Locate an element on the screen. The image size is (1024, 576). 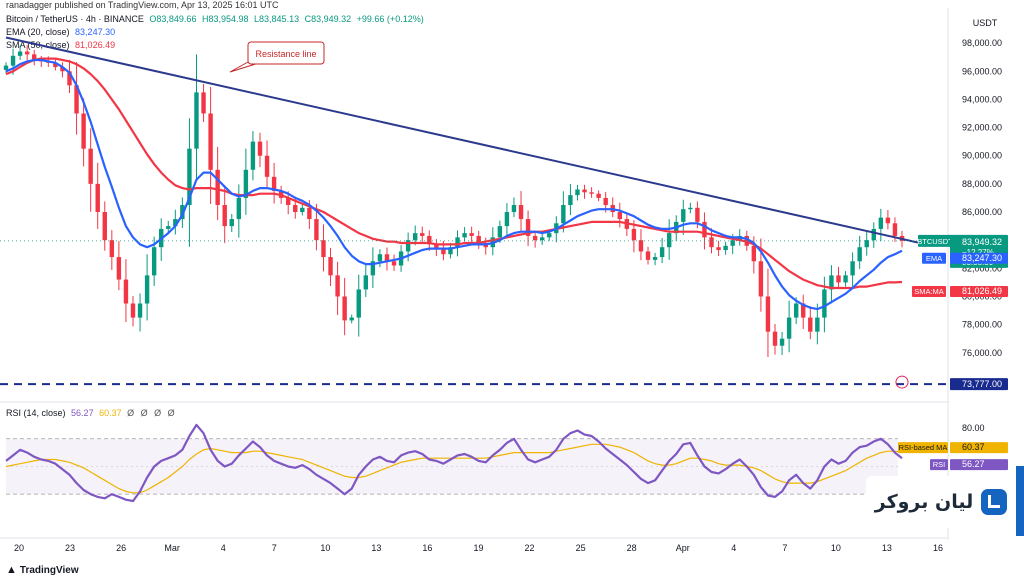
time-tick-label: 19 is located at coordinates (478, 548).